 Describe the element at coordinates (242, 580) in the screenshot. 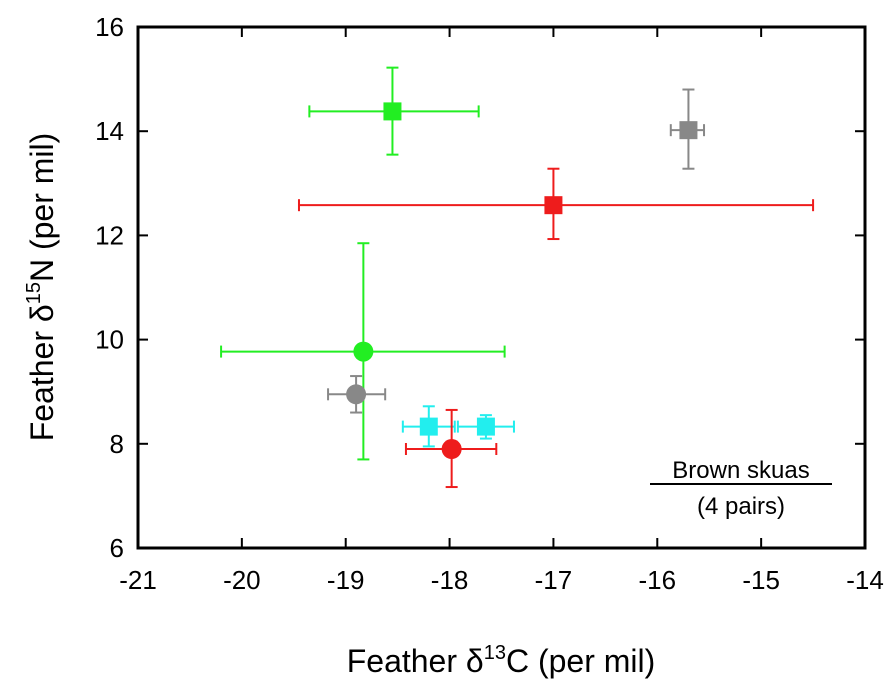

I see `x-tick-label: -20` at that location.